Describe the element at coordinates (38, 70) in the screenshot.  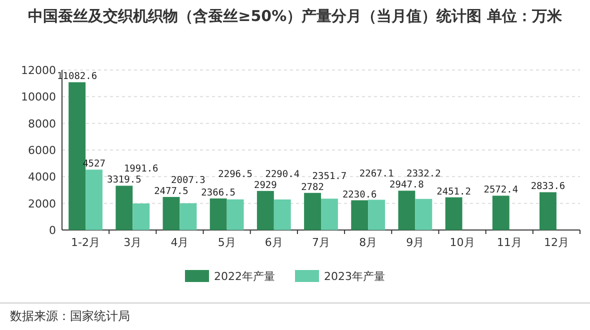
I see `y-tick-label: 12000` at that location.